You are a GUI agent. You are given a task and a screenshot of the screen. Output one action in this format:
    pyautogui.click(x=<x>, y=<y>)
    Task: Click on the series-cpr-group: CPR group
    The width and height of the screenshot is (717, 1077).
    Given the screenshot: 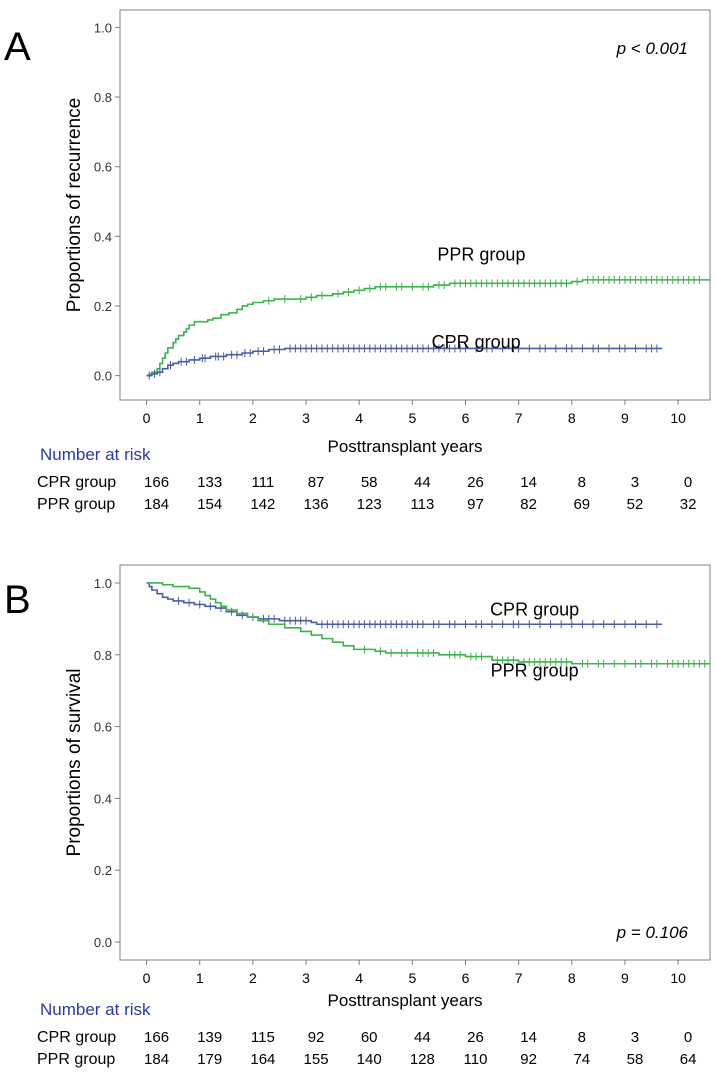 What is the action you would take?
    pyautogui.click(x=404, y=605)
    